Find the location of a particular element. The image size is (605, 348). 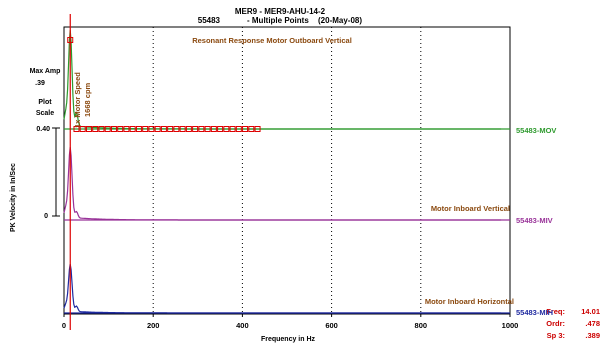

readout-order-label: Ordr: is located at coordinates (555, 323).